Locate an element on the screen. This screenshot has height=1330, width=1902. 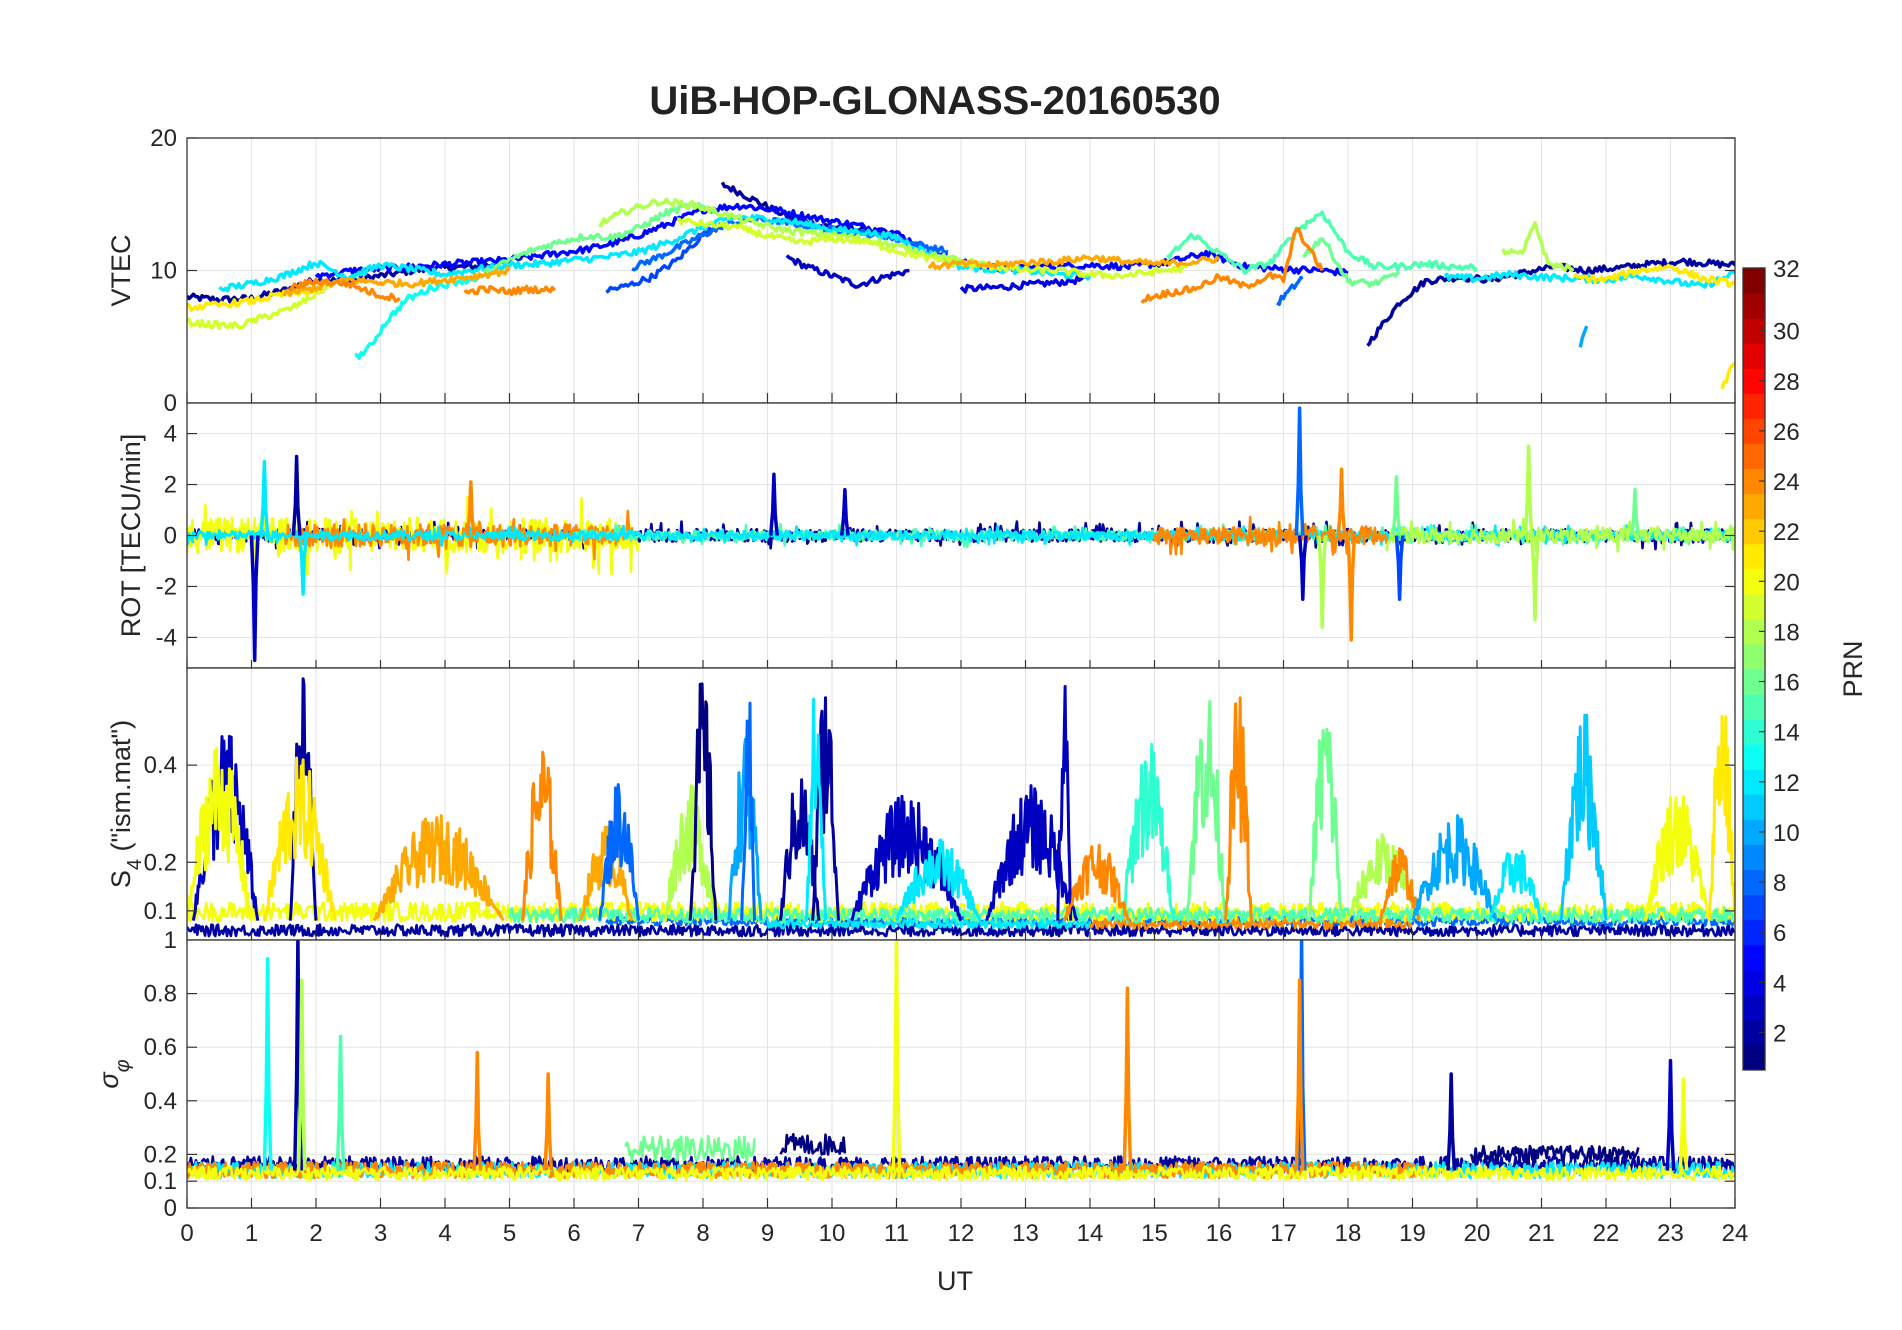
x-tick-label: 20 is located at coordinates (1477, 1233).